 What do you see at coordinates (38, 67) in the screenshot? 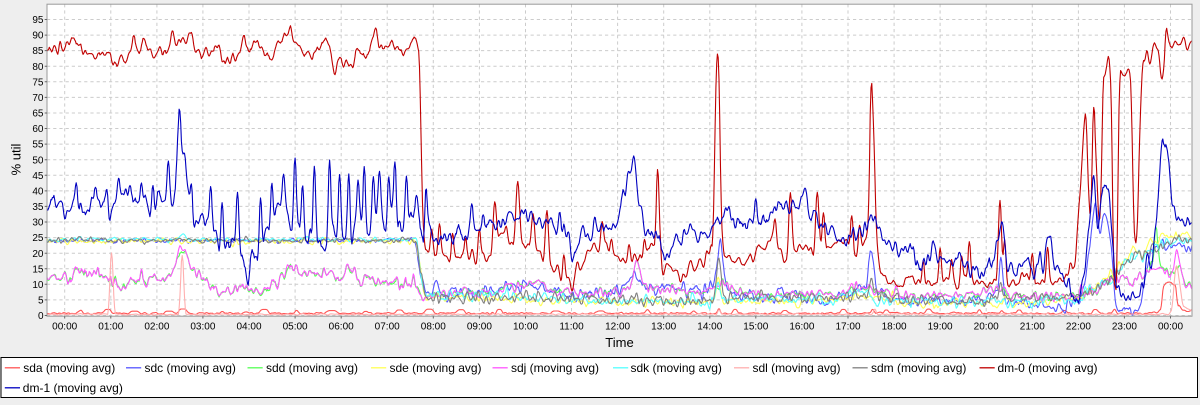
I see `svg-text: 80` at bounding box center [38, 67].